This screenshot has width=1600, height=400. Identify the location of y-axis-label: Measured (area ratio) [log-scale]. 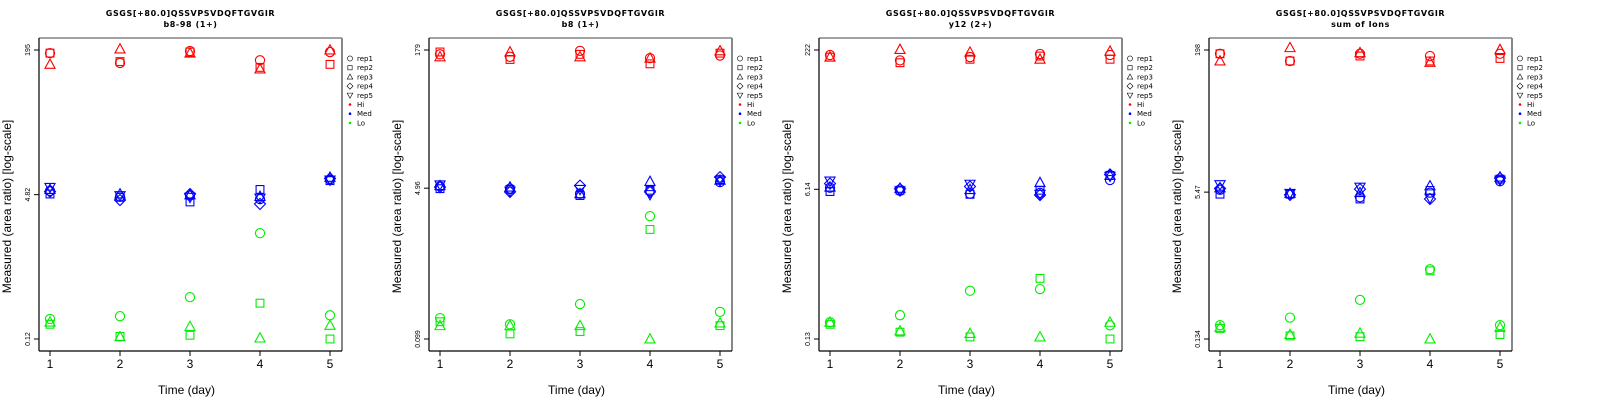
(397, 206).